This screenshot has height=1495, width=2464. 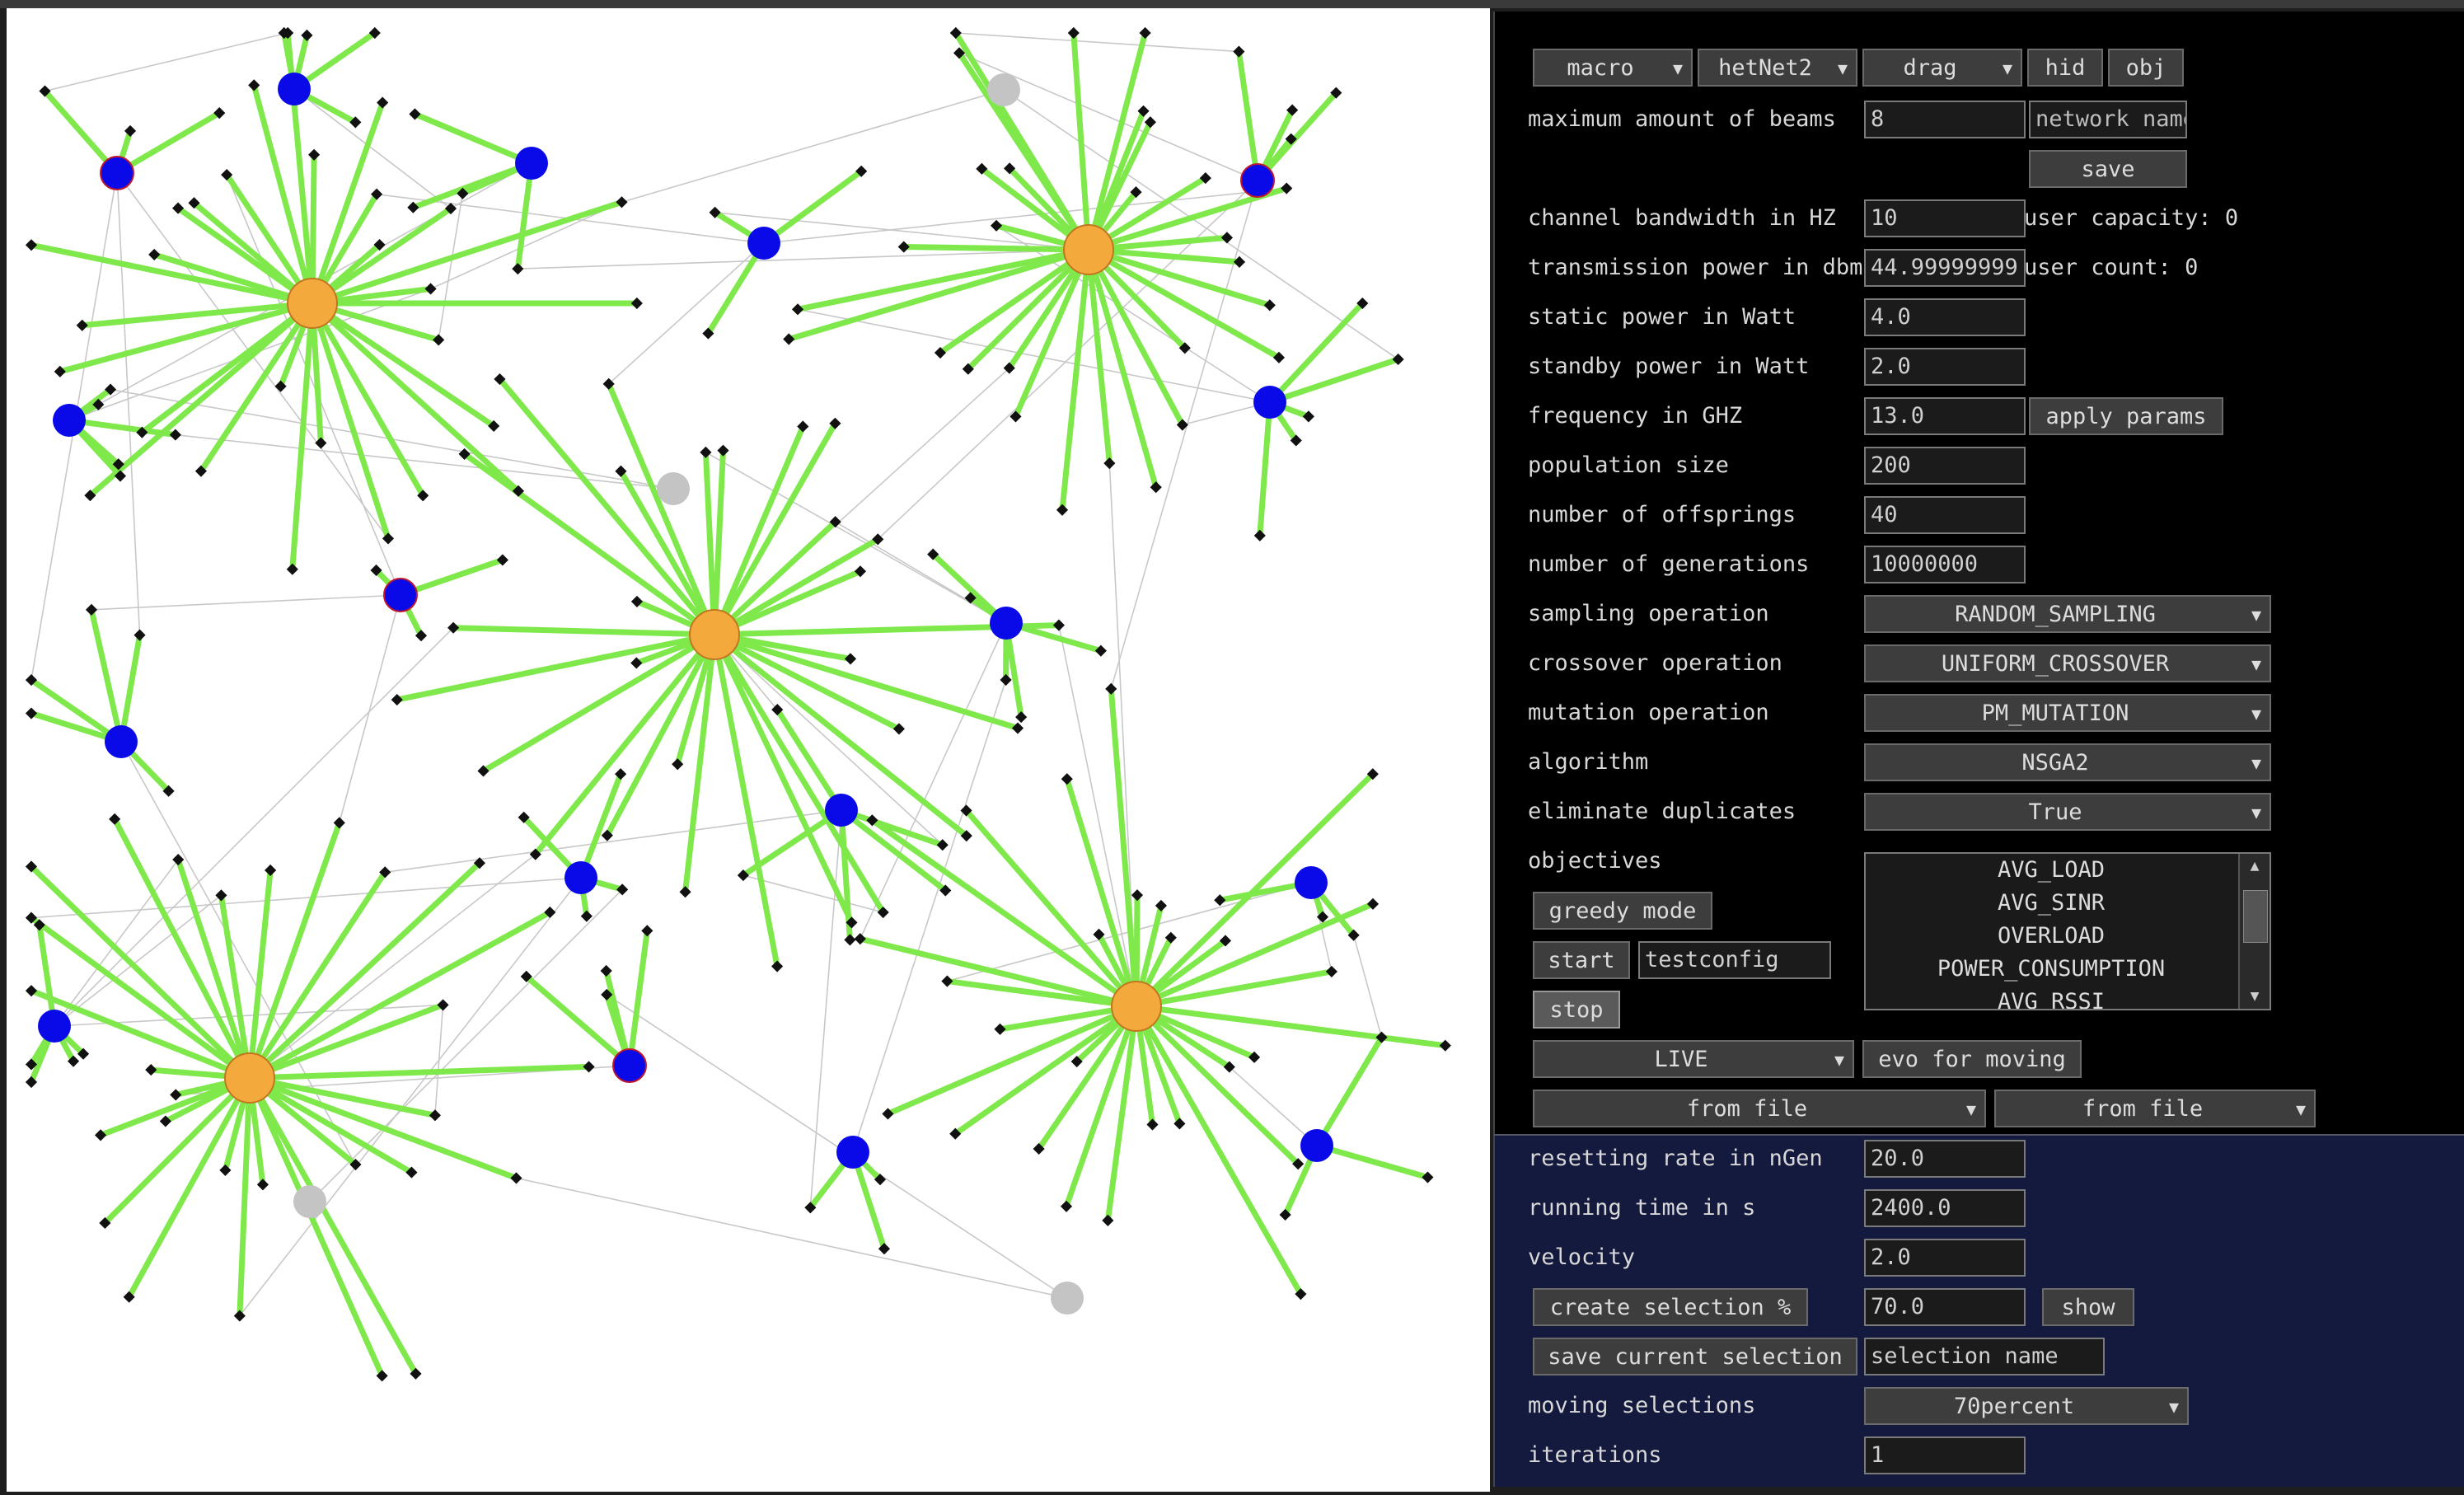 What do you see at coordinates (1576, 1010) in the screenshot?
I see `stop-button: stop` at bounding box center [1576, 1010].